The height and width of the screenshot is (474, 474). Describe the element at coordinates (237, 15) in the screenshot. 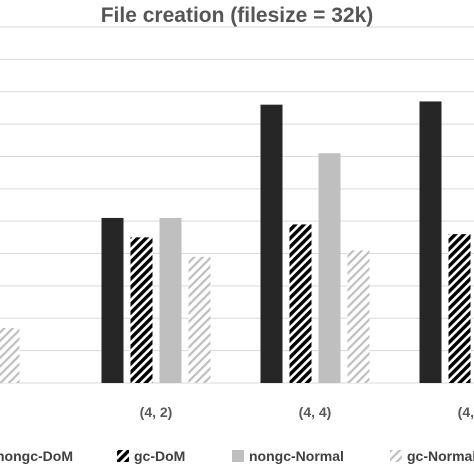

I see `chart-title: File creation (filesize = 32k)` at that location.